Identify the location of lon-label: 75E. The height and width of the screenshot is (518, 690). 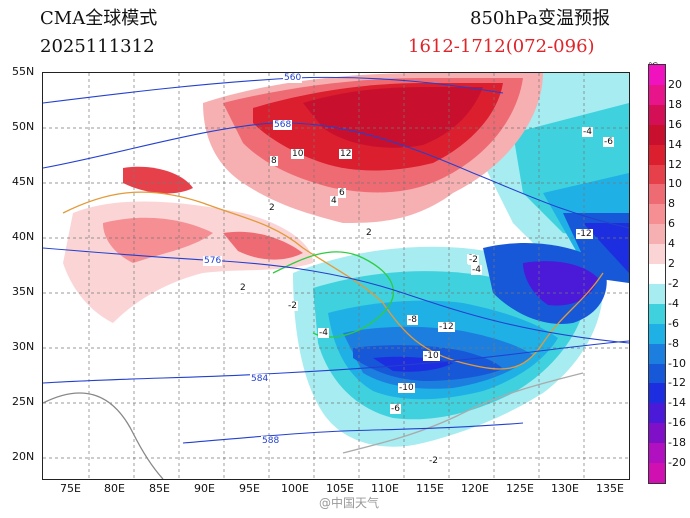
(70, 488).